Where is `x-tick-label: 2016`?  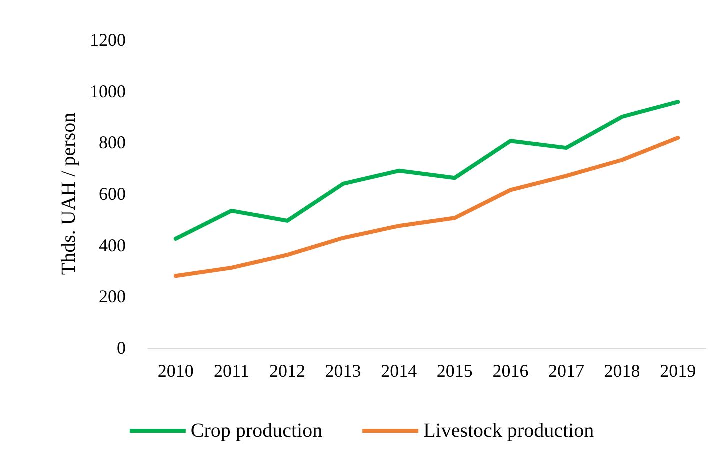 x-tick-label: 2016 is located at coordinates (510, 371).